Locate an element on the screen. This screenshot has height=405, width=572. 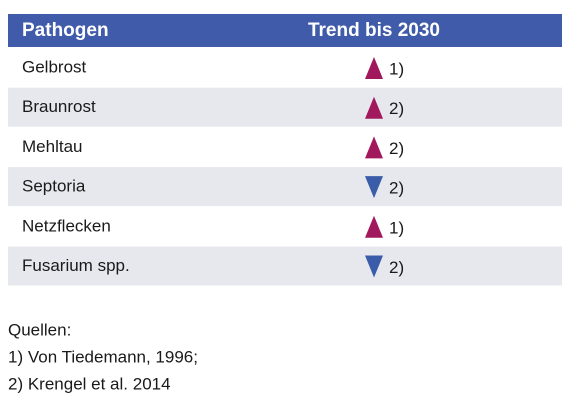
source: 1) Von Tiedemann, 1996; is located at coordinates (103, 356).